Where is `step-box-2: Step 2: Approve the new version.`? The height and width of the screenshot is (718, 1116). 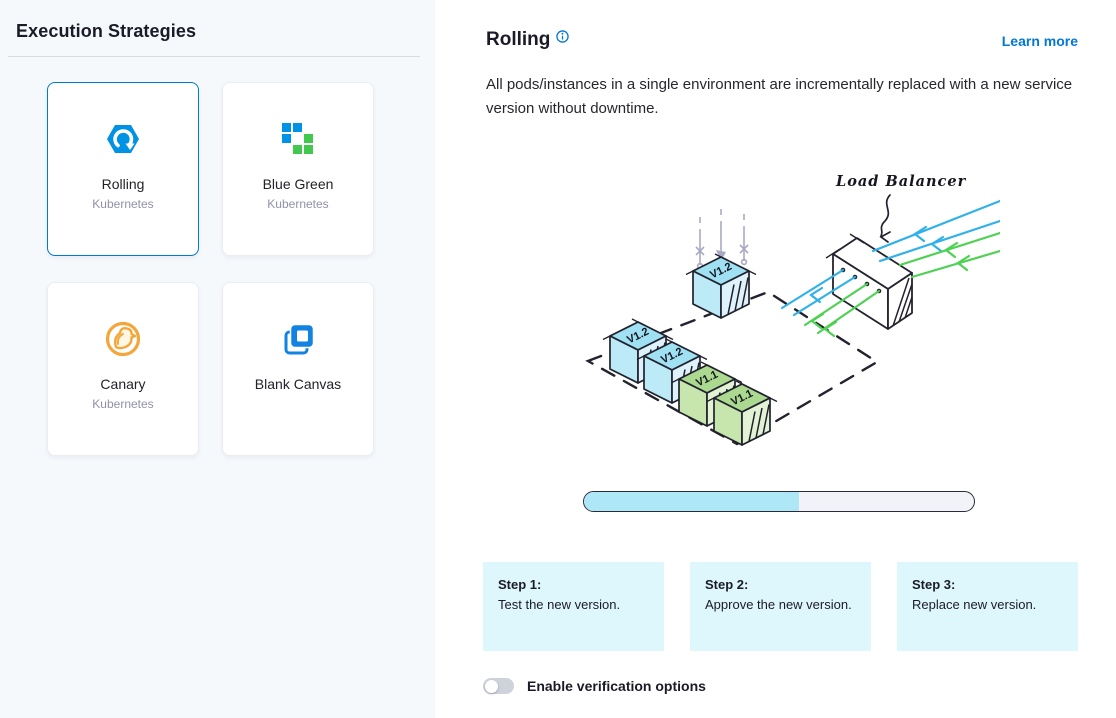 step-box-2: Step 2: Approve the new version. is located at coordinates (780, 606).